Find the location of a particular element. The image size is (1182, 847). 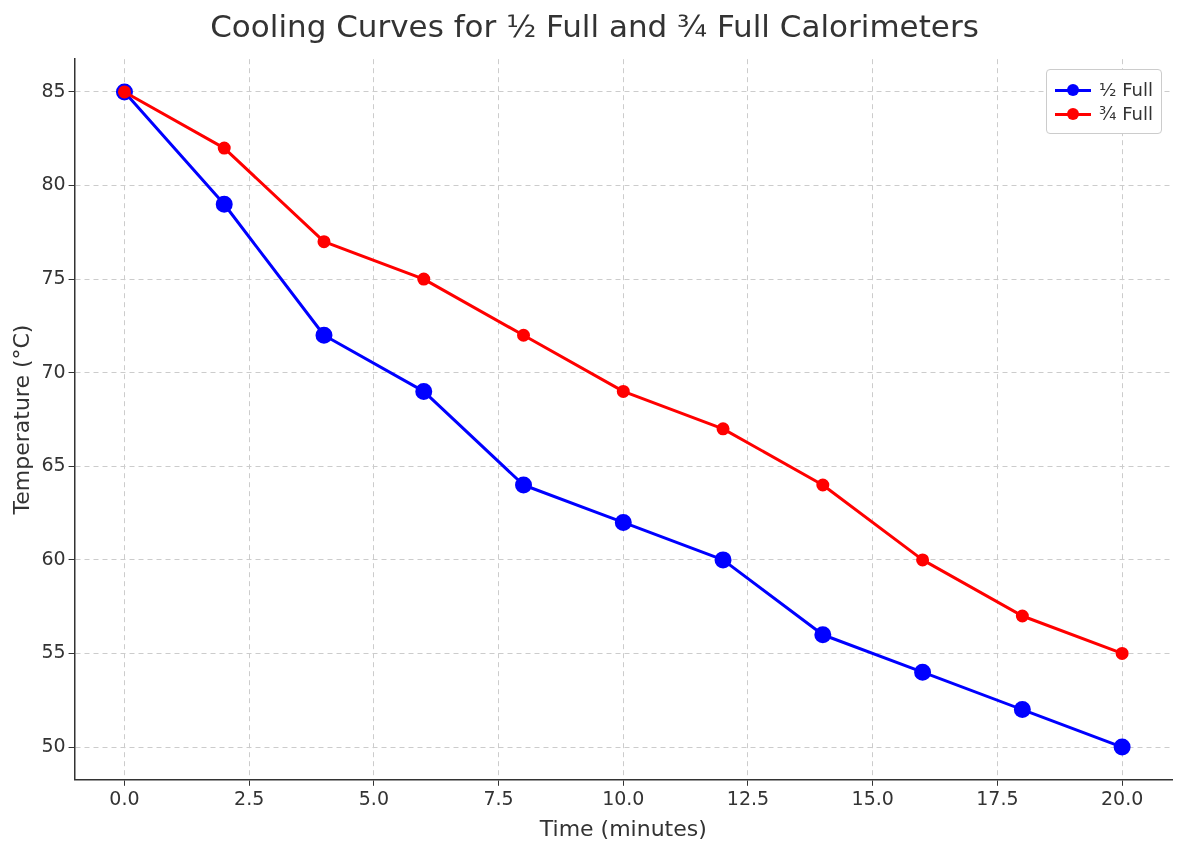

x-tick-label: 2.5 is located at coordinates (249, 798).